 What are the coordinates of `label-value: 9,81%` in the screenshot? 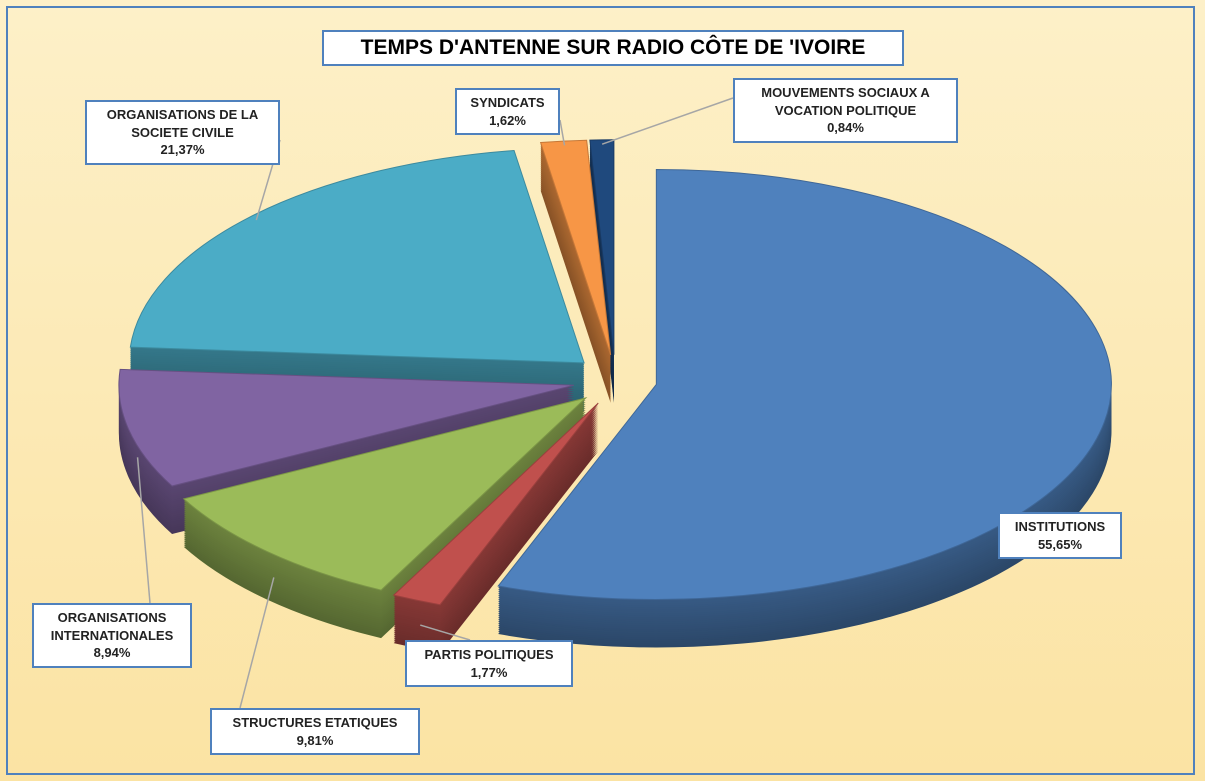 It's located at (315, 740).